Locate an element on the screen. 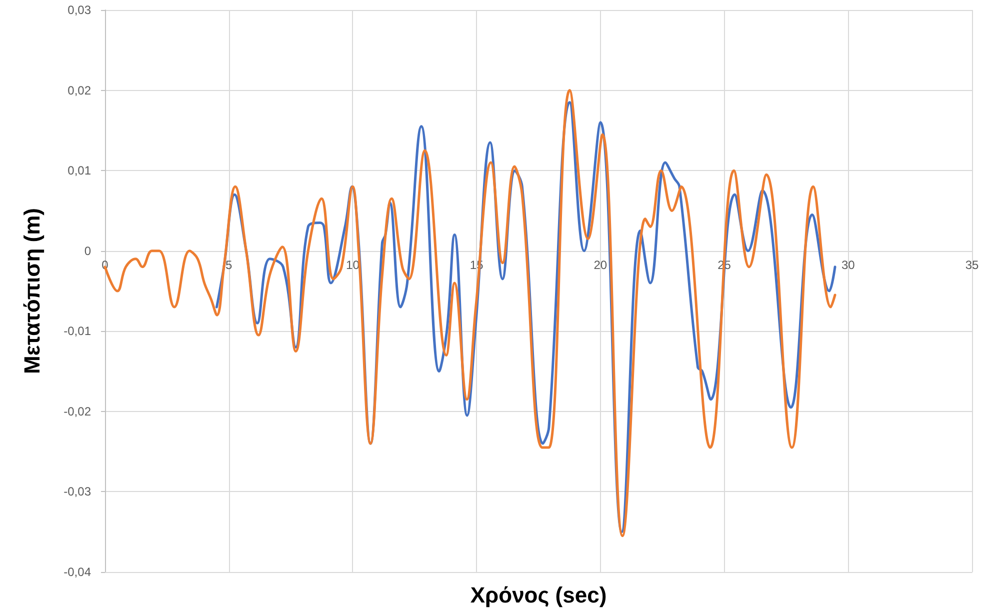 The height and width of the screenshot is (613, 985). x-tick-label: 30 is located at coordinates (848, 265).